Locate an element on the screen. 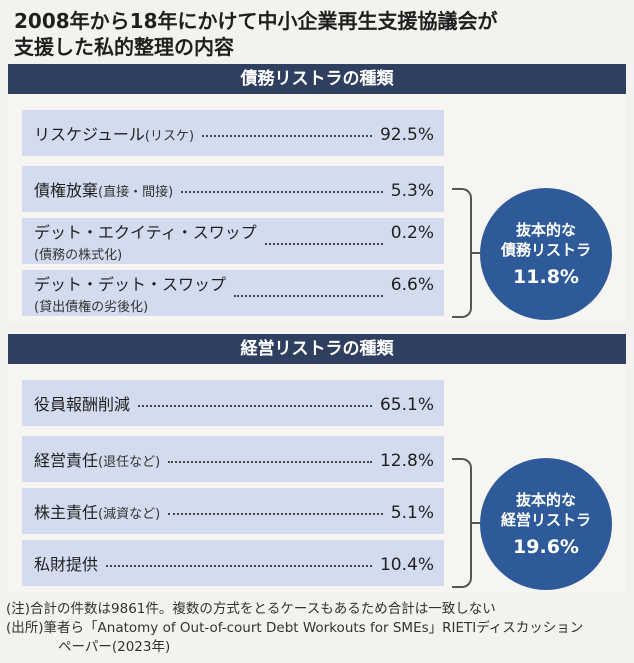  debt-bracket is located at coordinates (462, 253).